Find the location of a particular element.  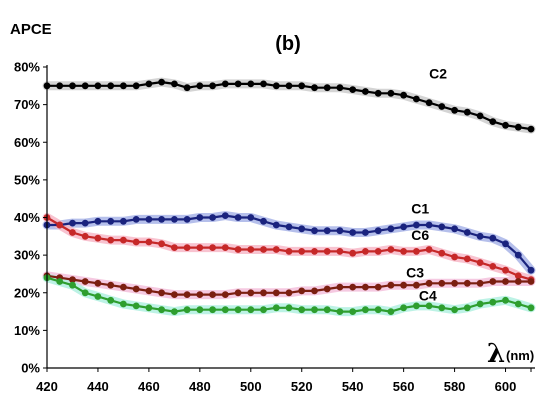

series-label-c4: C4 is located at coordinates (428, 295).